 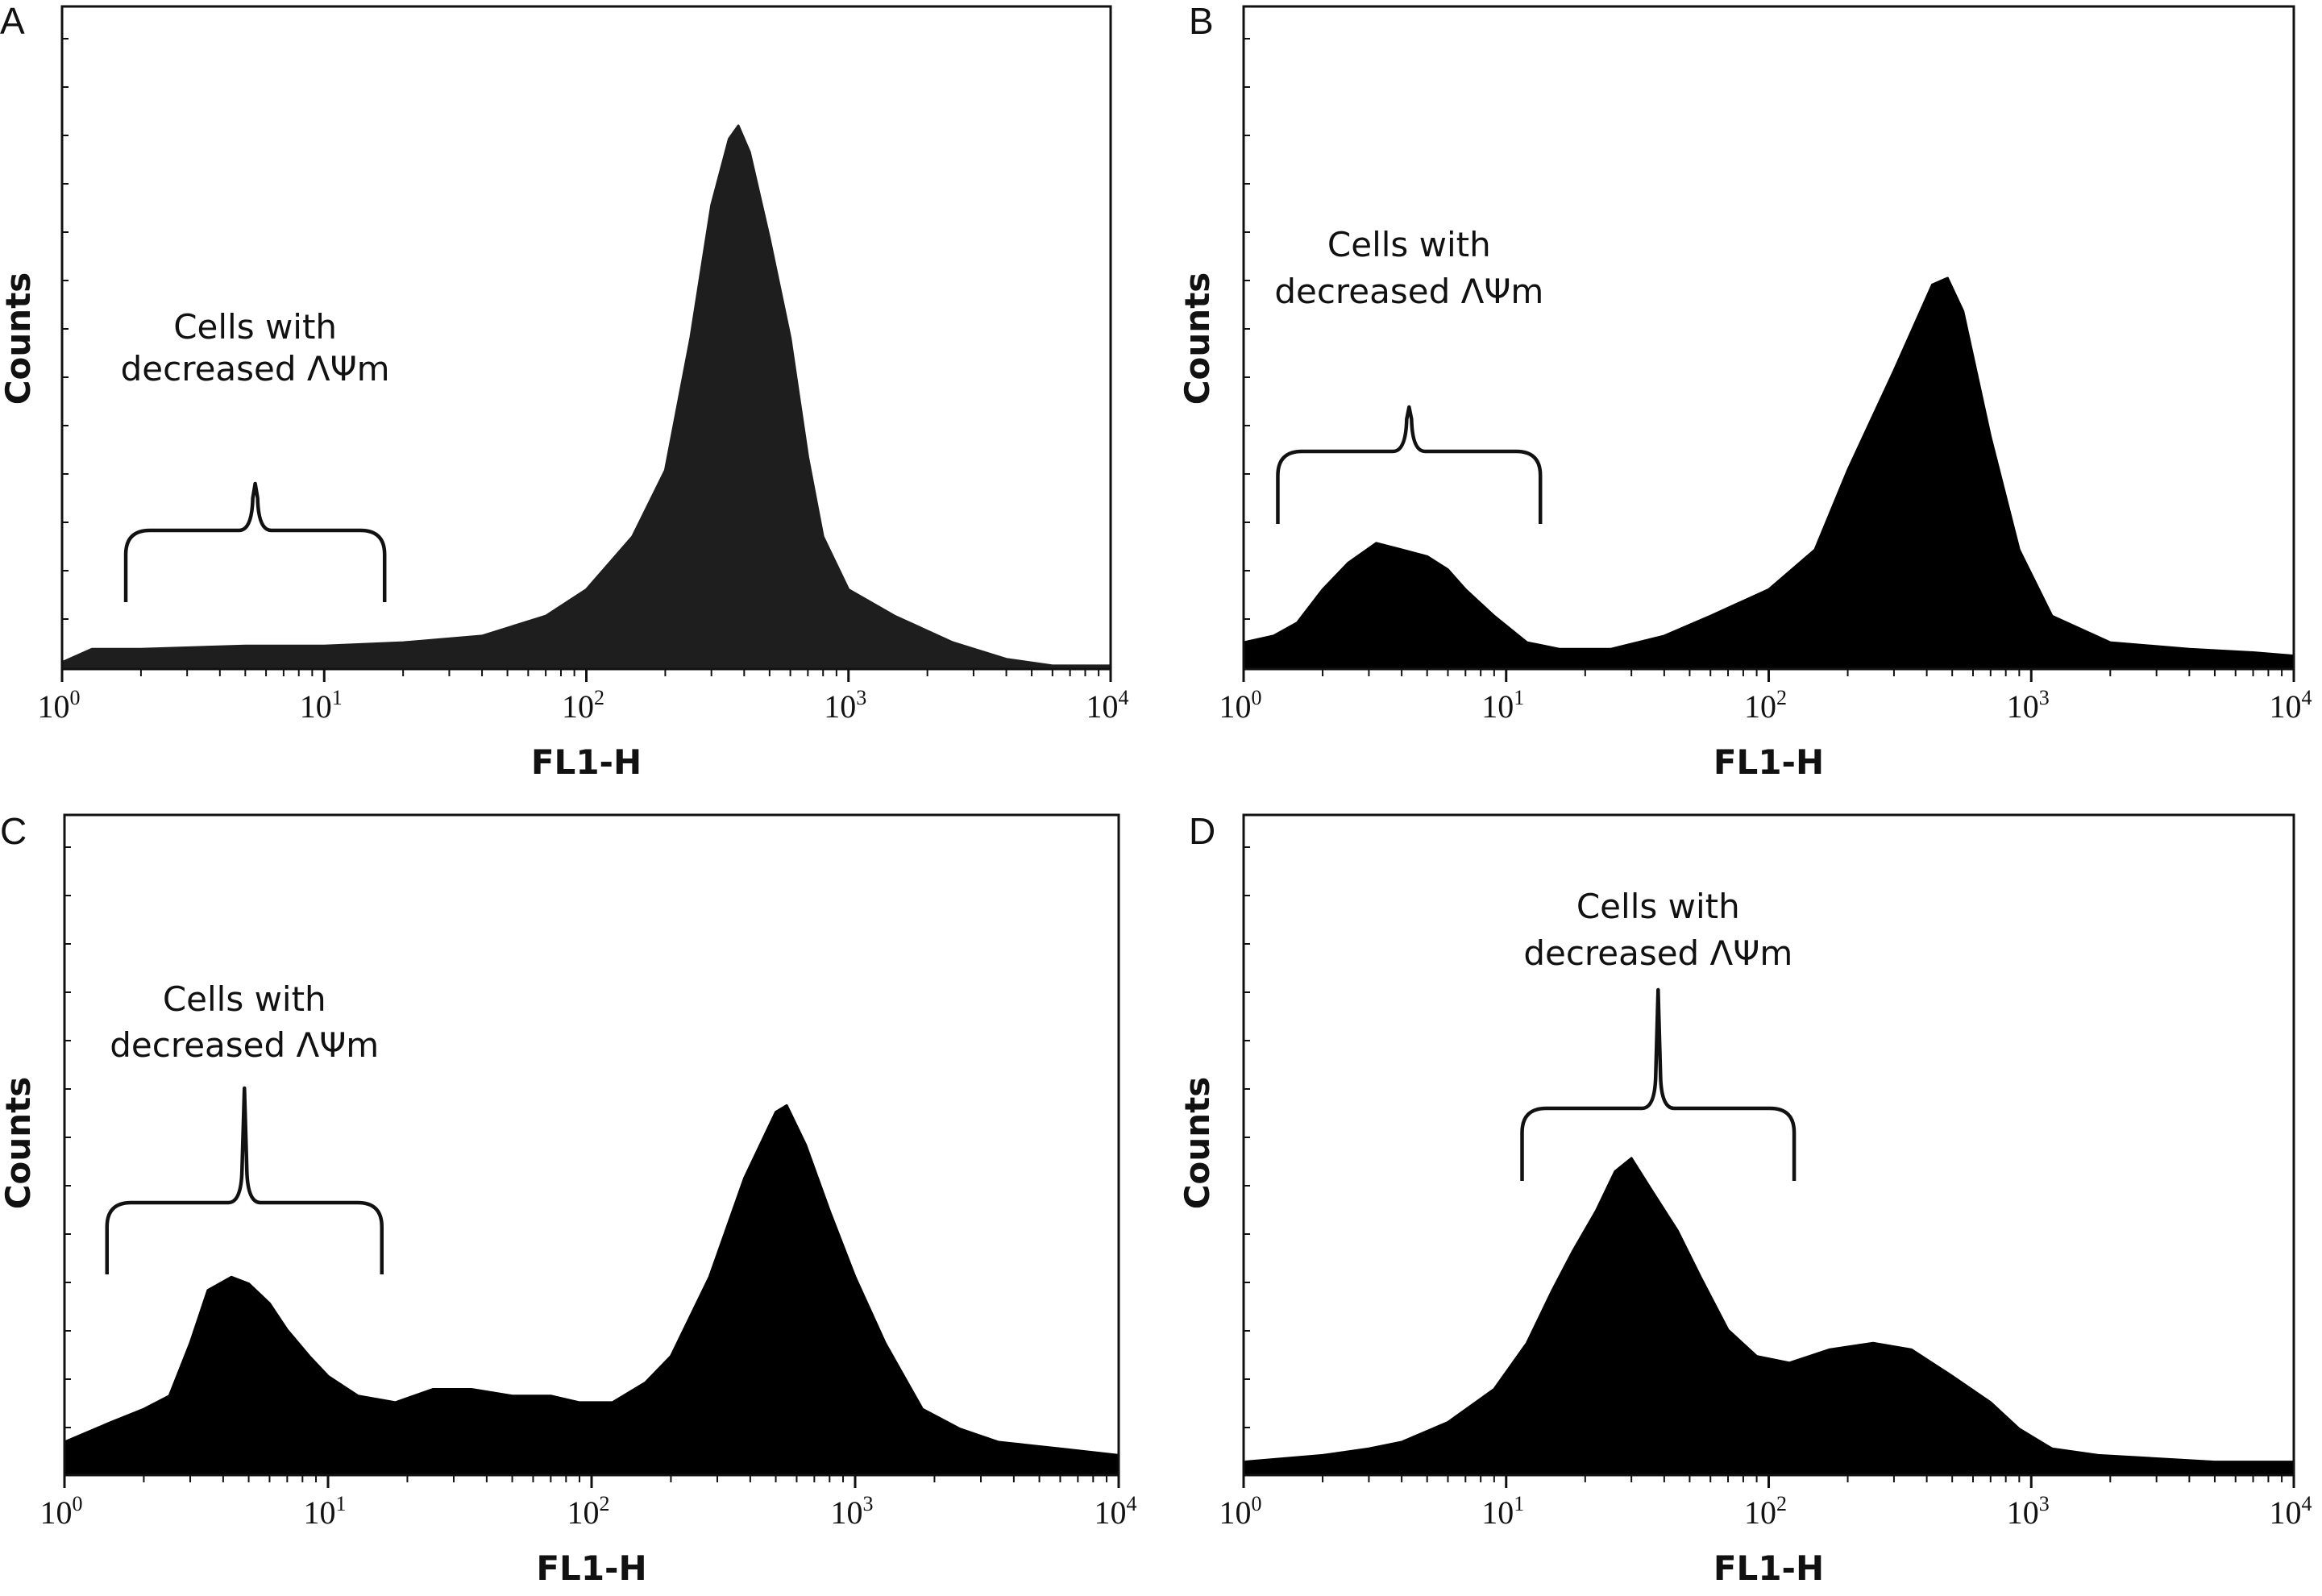 I want to click on panel-letter: C, so click(x=13, y=831).